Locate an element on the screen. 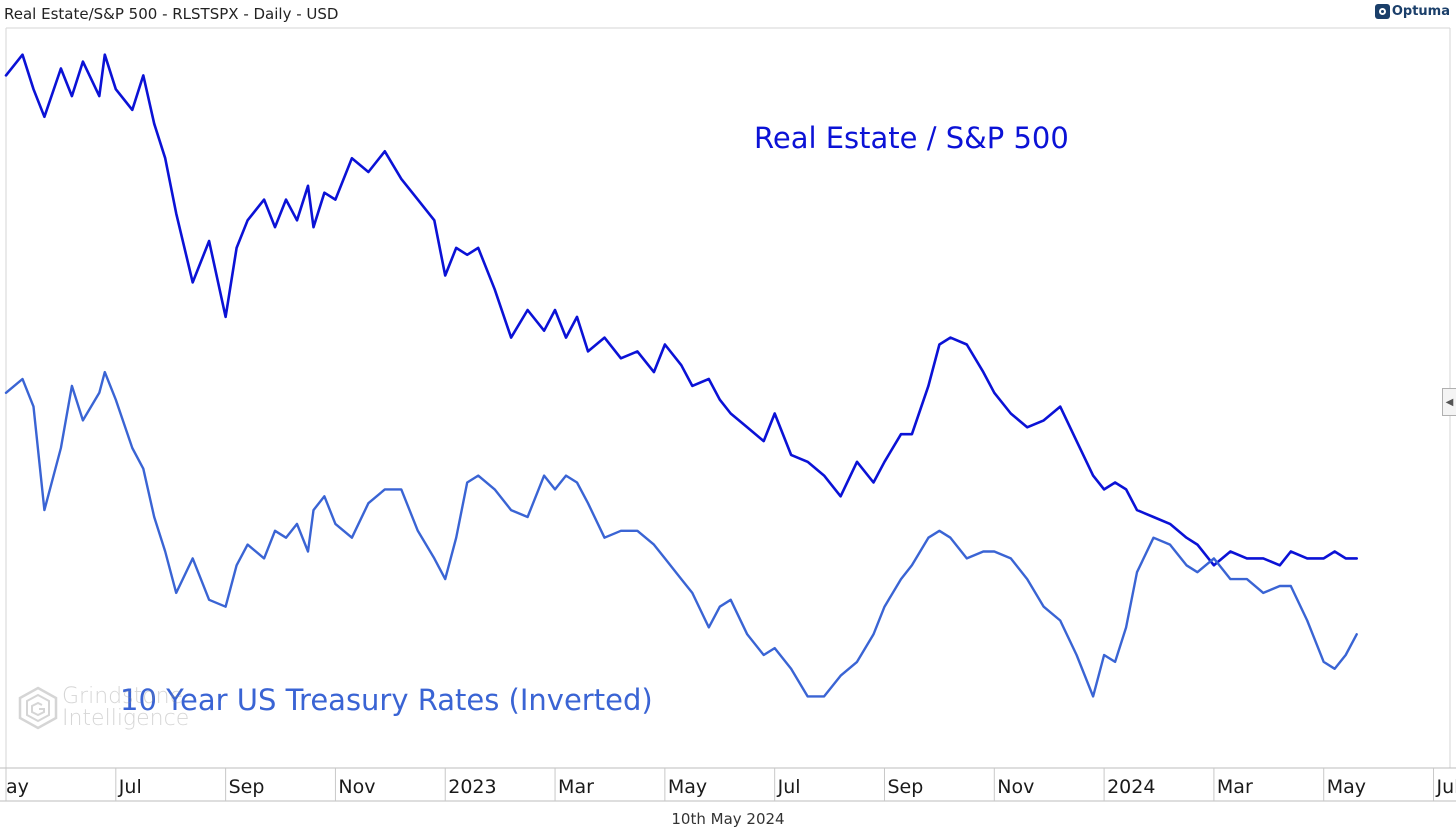 This screenshot has height=834, width=1456. watermark-line1: Grindstone is located at coordinates (123, 696).